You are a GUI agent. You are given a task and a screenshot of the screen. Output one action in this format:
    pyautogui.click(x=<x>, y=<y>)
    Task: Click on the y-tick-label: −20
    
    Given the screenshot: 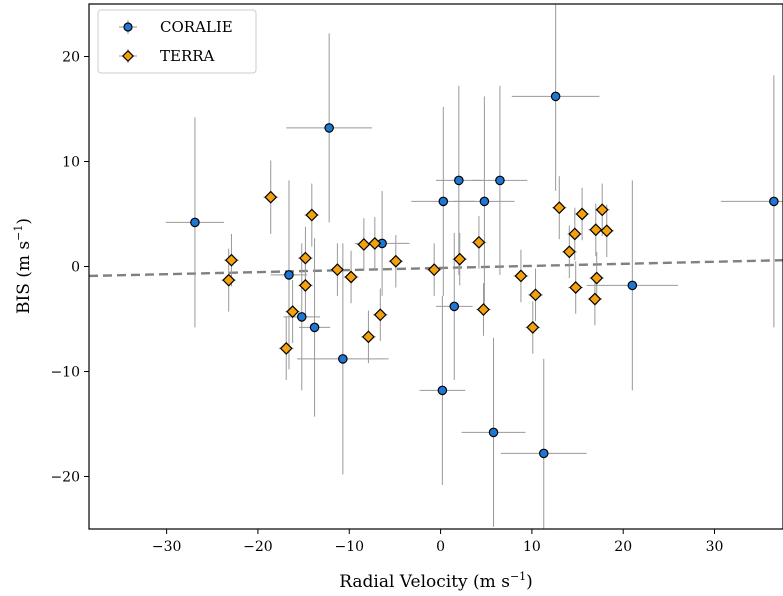 What is the action you would take?
    pyautogui.click(x=65, y=478)
    